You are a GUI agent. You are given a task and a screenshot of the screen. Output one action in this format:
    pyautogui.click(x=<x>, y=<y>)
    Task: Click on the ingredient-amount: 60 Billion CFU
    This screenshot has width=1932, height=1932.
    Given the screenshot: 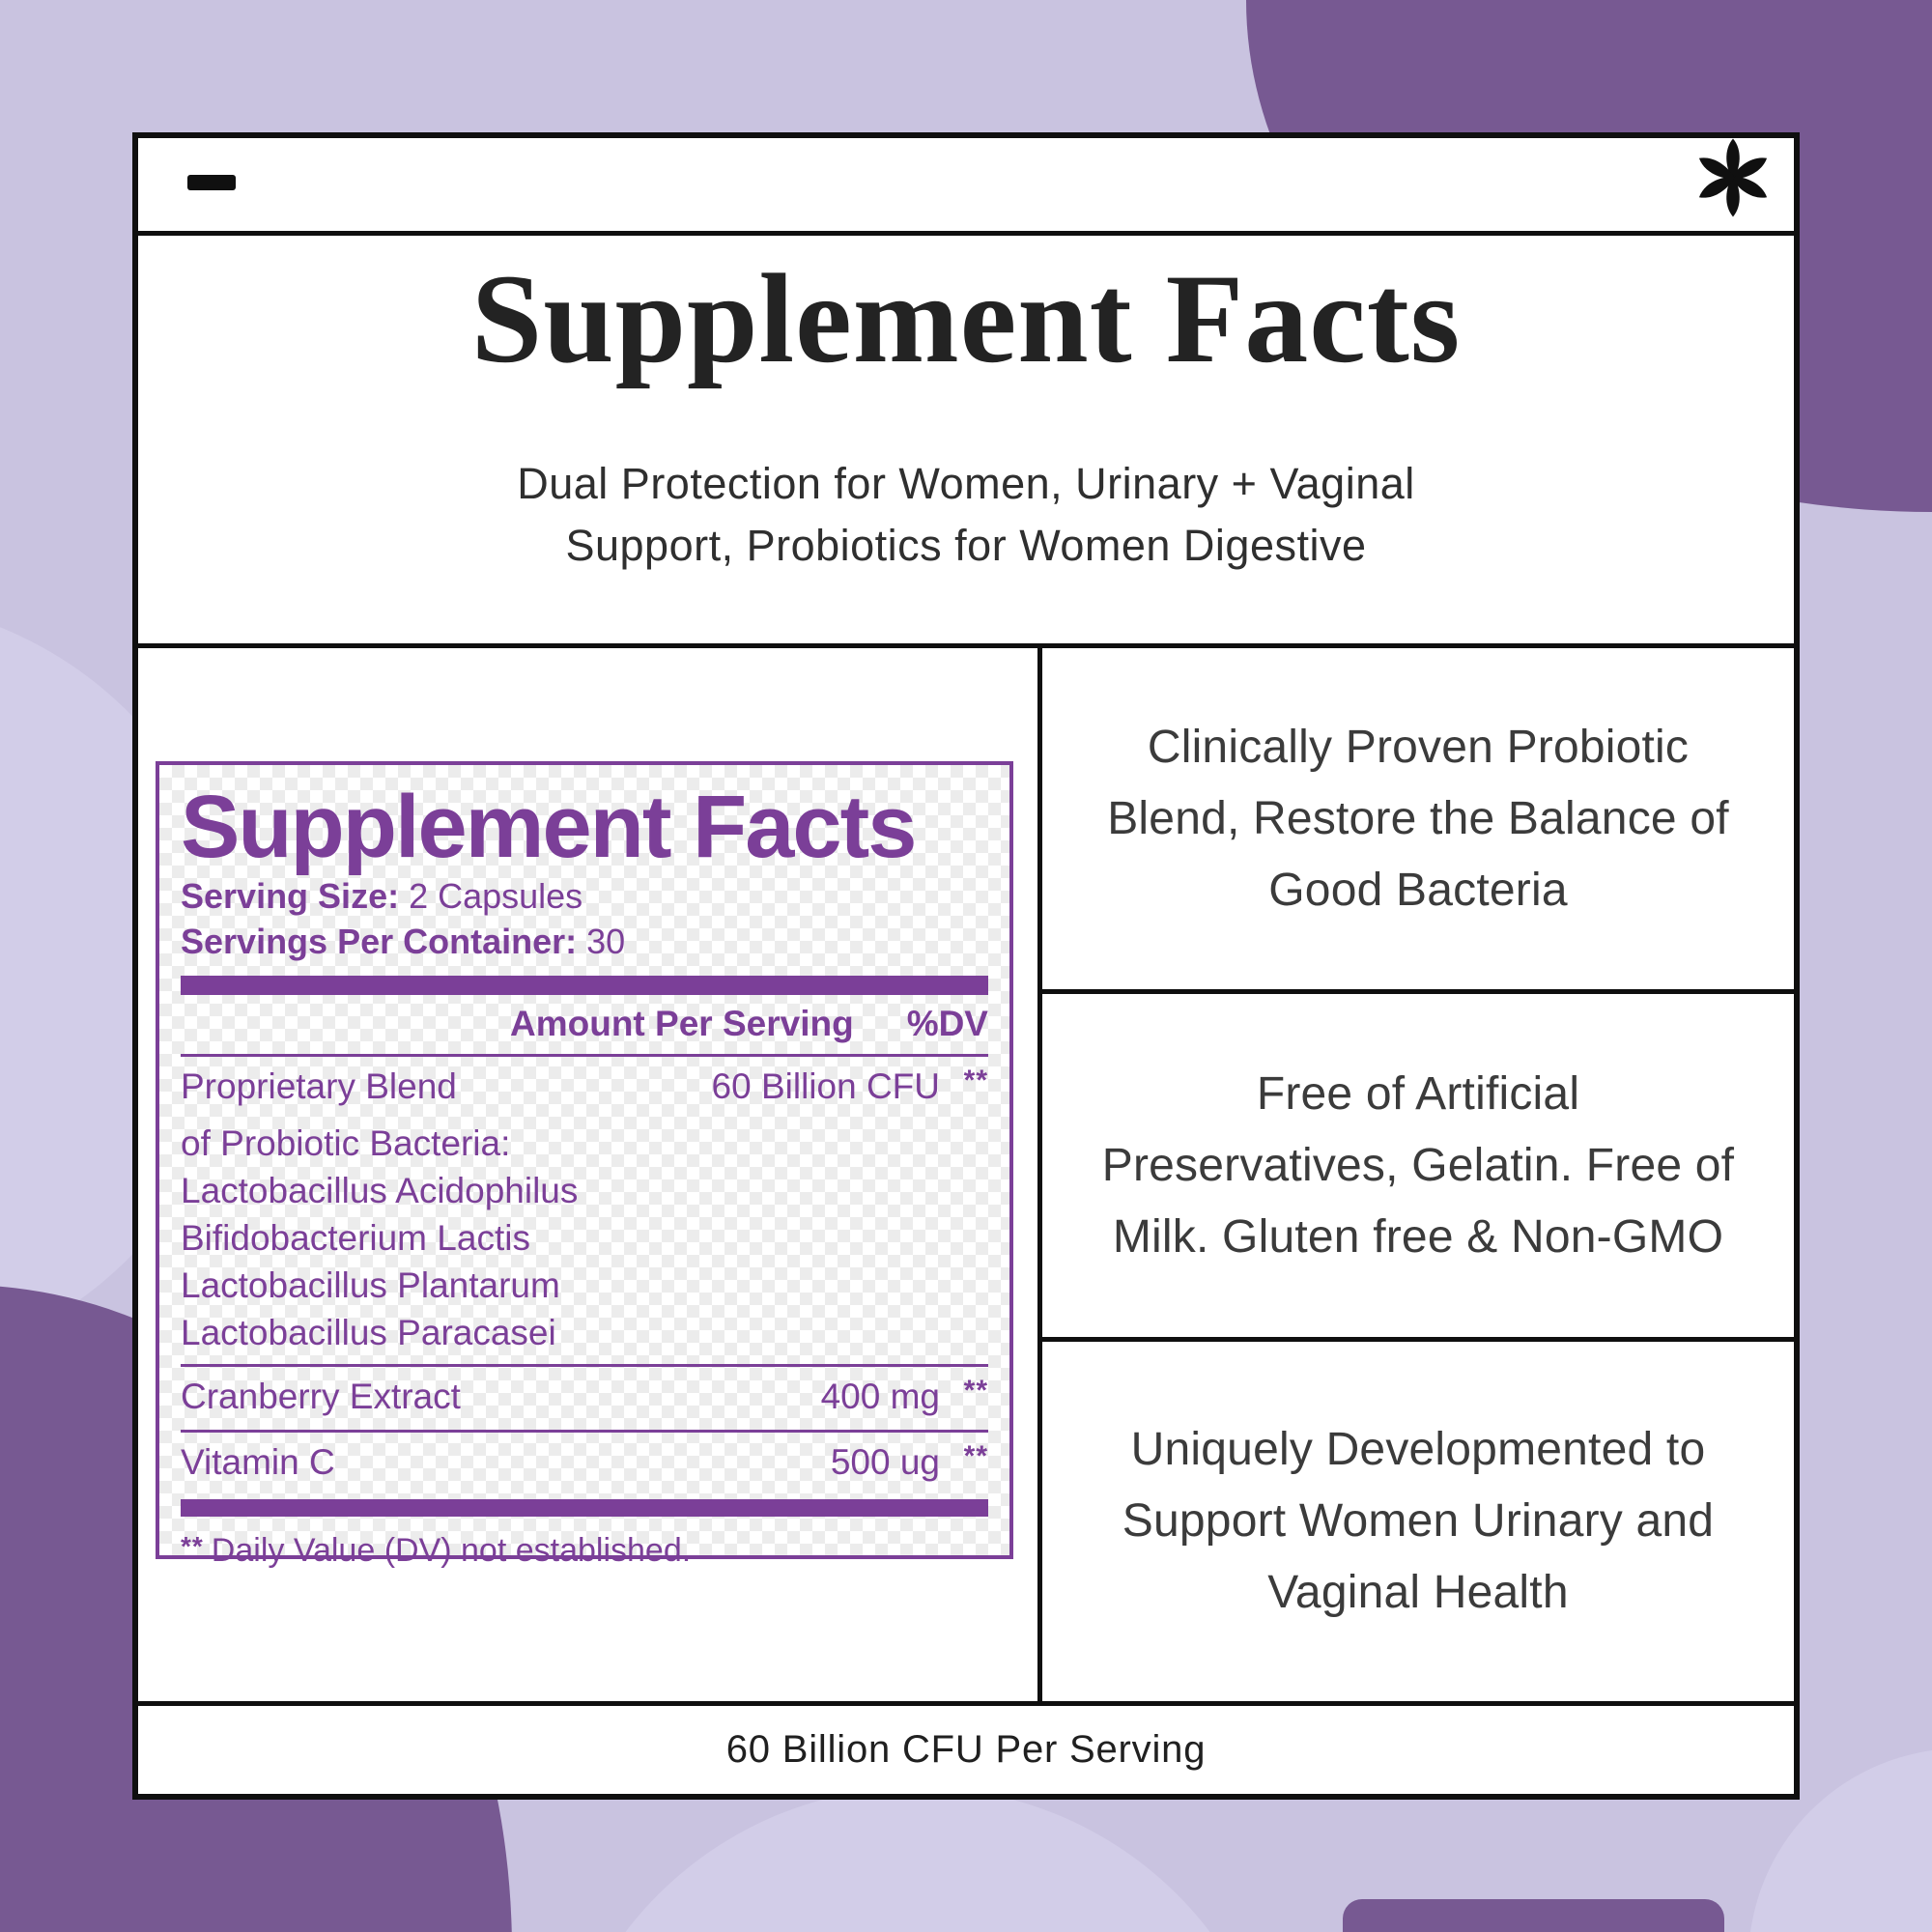 What is the action you would take?
    pyautogui.click(x=825, y=1086)
    